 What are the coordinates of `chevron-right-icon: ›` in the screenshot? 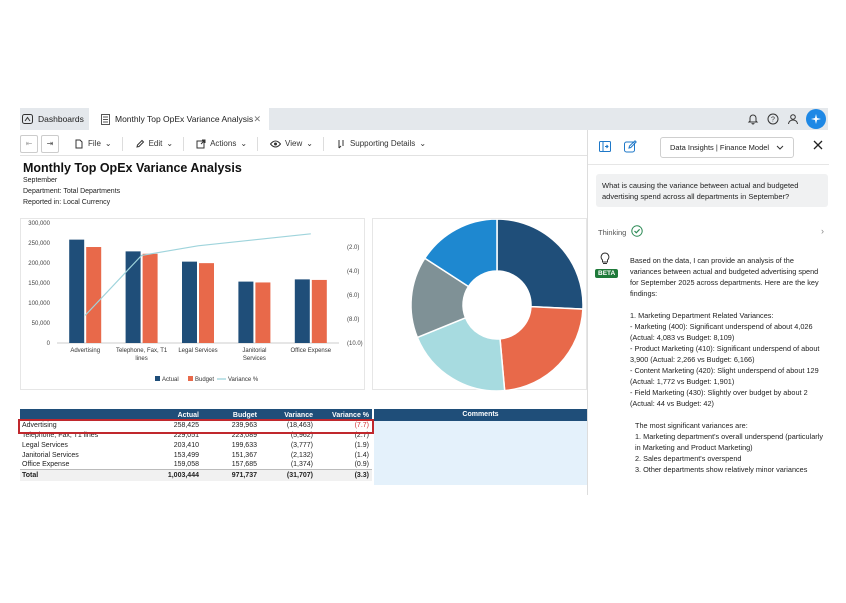 It's located at (822, 231).